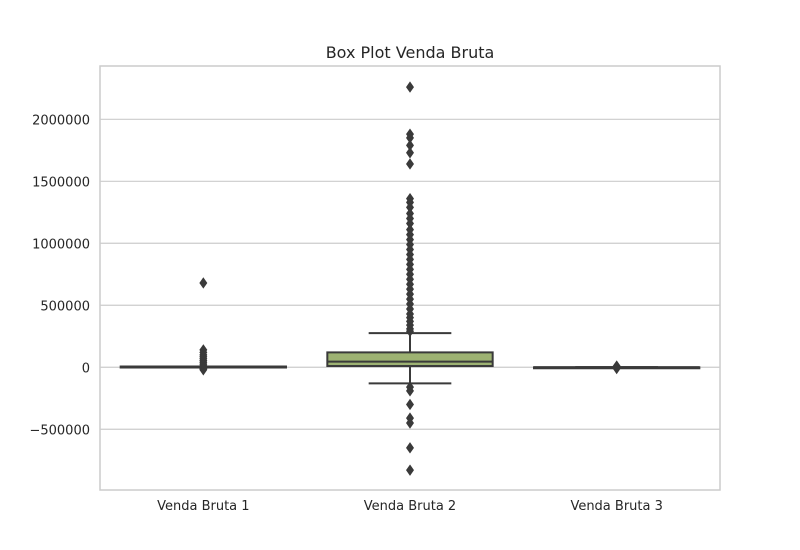 The height and width of the screenshot is (550, 800). Describe the element at coordinates (61, 182) in the screenshot. I see `y-tick-label: 1500000` at that location.